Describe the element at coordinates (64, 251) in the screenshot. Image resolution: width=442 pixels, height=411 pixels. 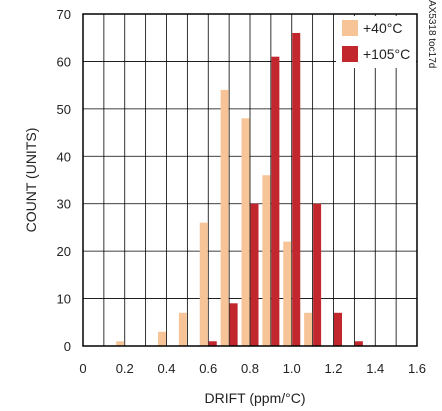
I see `y-tick-label: 20` at that location.